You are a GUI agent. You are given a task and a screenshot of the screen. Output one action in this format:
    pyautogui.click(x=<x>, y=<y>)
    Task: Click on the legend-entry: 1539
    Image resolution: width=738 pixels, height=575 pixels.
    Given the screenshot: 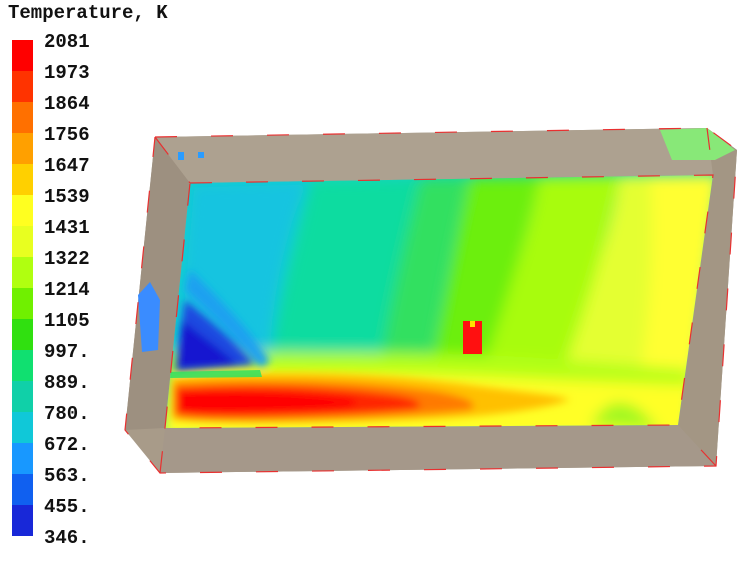 What is the action you would take?
    pyautogui.click(x=65, y=206)
    